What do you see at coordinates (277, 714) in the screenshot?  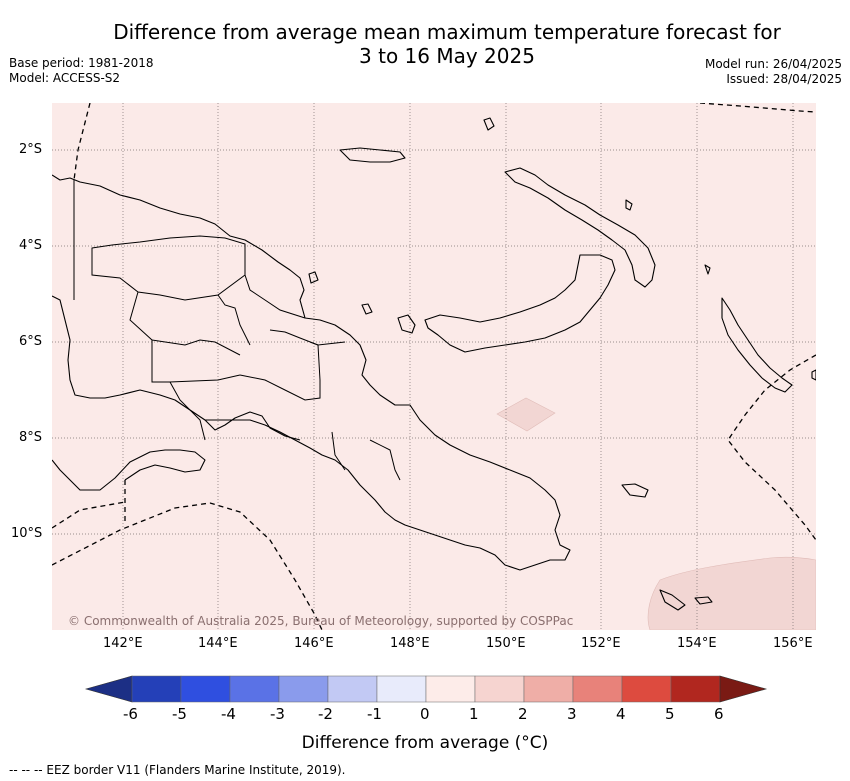 I see `colorbar-tick--3: -3` at bounding box center [277, 714].